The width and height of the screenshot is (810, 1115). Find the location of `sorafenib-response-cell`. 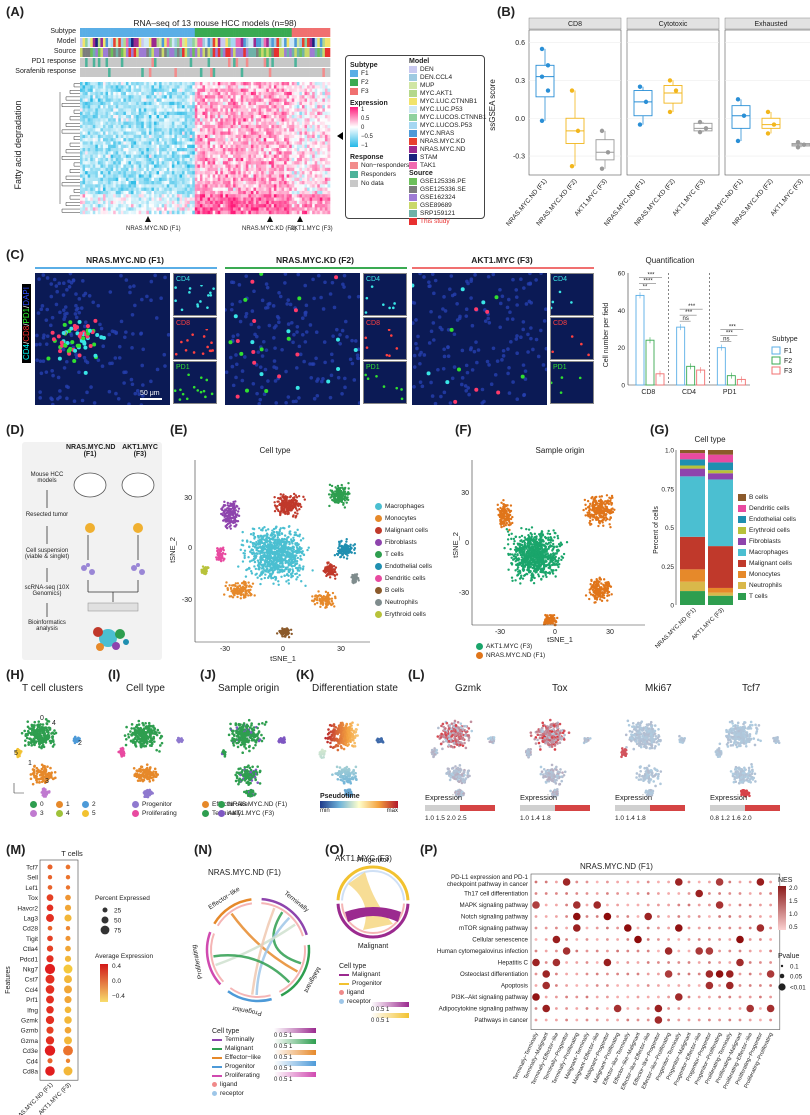

sorafenib-response-cell is located at coordinates (262, 72).